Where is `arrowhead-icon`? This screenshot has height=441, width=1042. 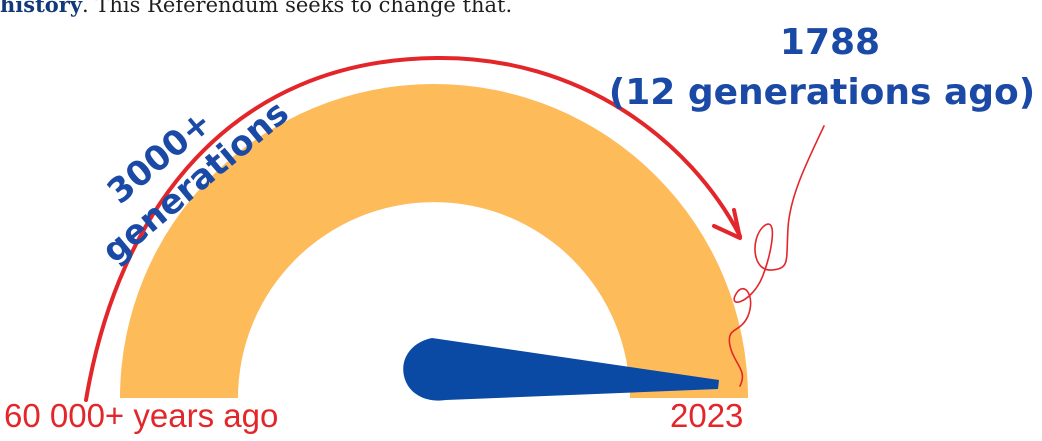 arrowhead-icon is located at coordinates (727, 224).